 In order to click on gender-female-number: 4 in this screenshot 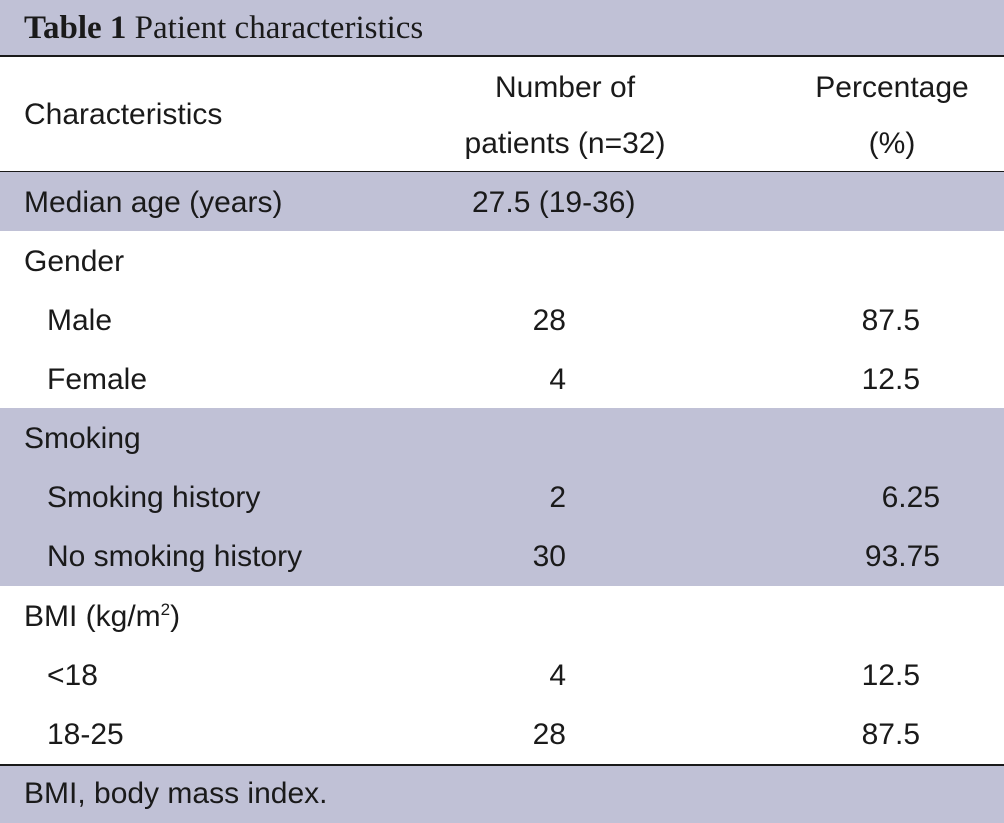, I will do `click(557, 379)`.